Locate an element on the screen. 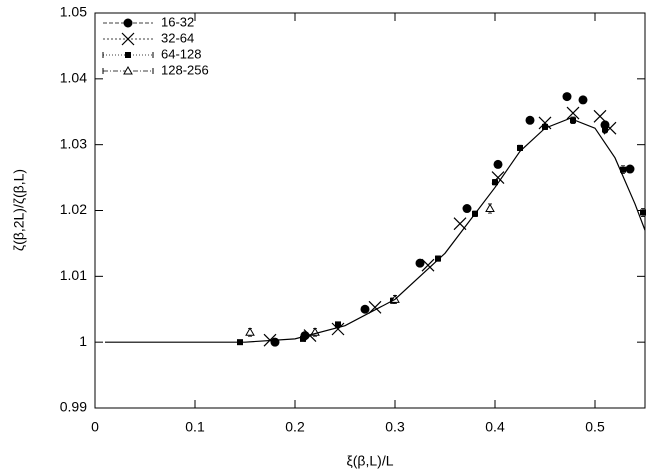 This screenshot has width=647, height=474. y-tick-label: 1 is located at coordinates (83, 341).